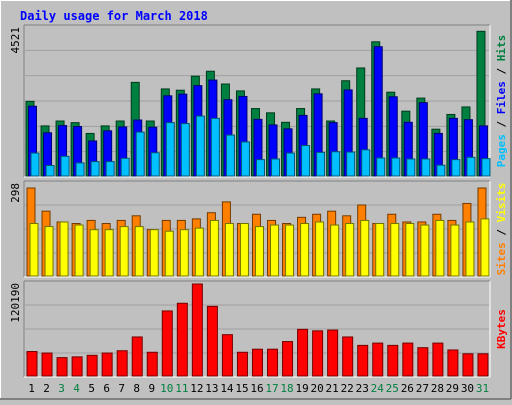 This screenshot has height=405, width=512. I want to click on x-tick-label-day-29: 29, so click(452, 388).